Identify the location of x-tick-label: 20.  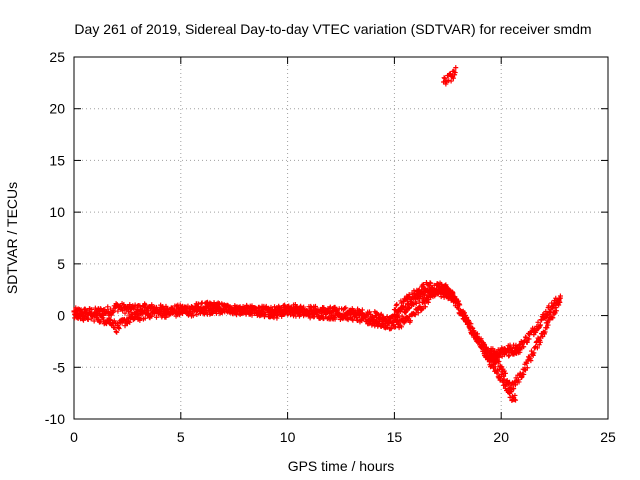
(501, 437).